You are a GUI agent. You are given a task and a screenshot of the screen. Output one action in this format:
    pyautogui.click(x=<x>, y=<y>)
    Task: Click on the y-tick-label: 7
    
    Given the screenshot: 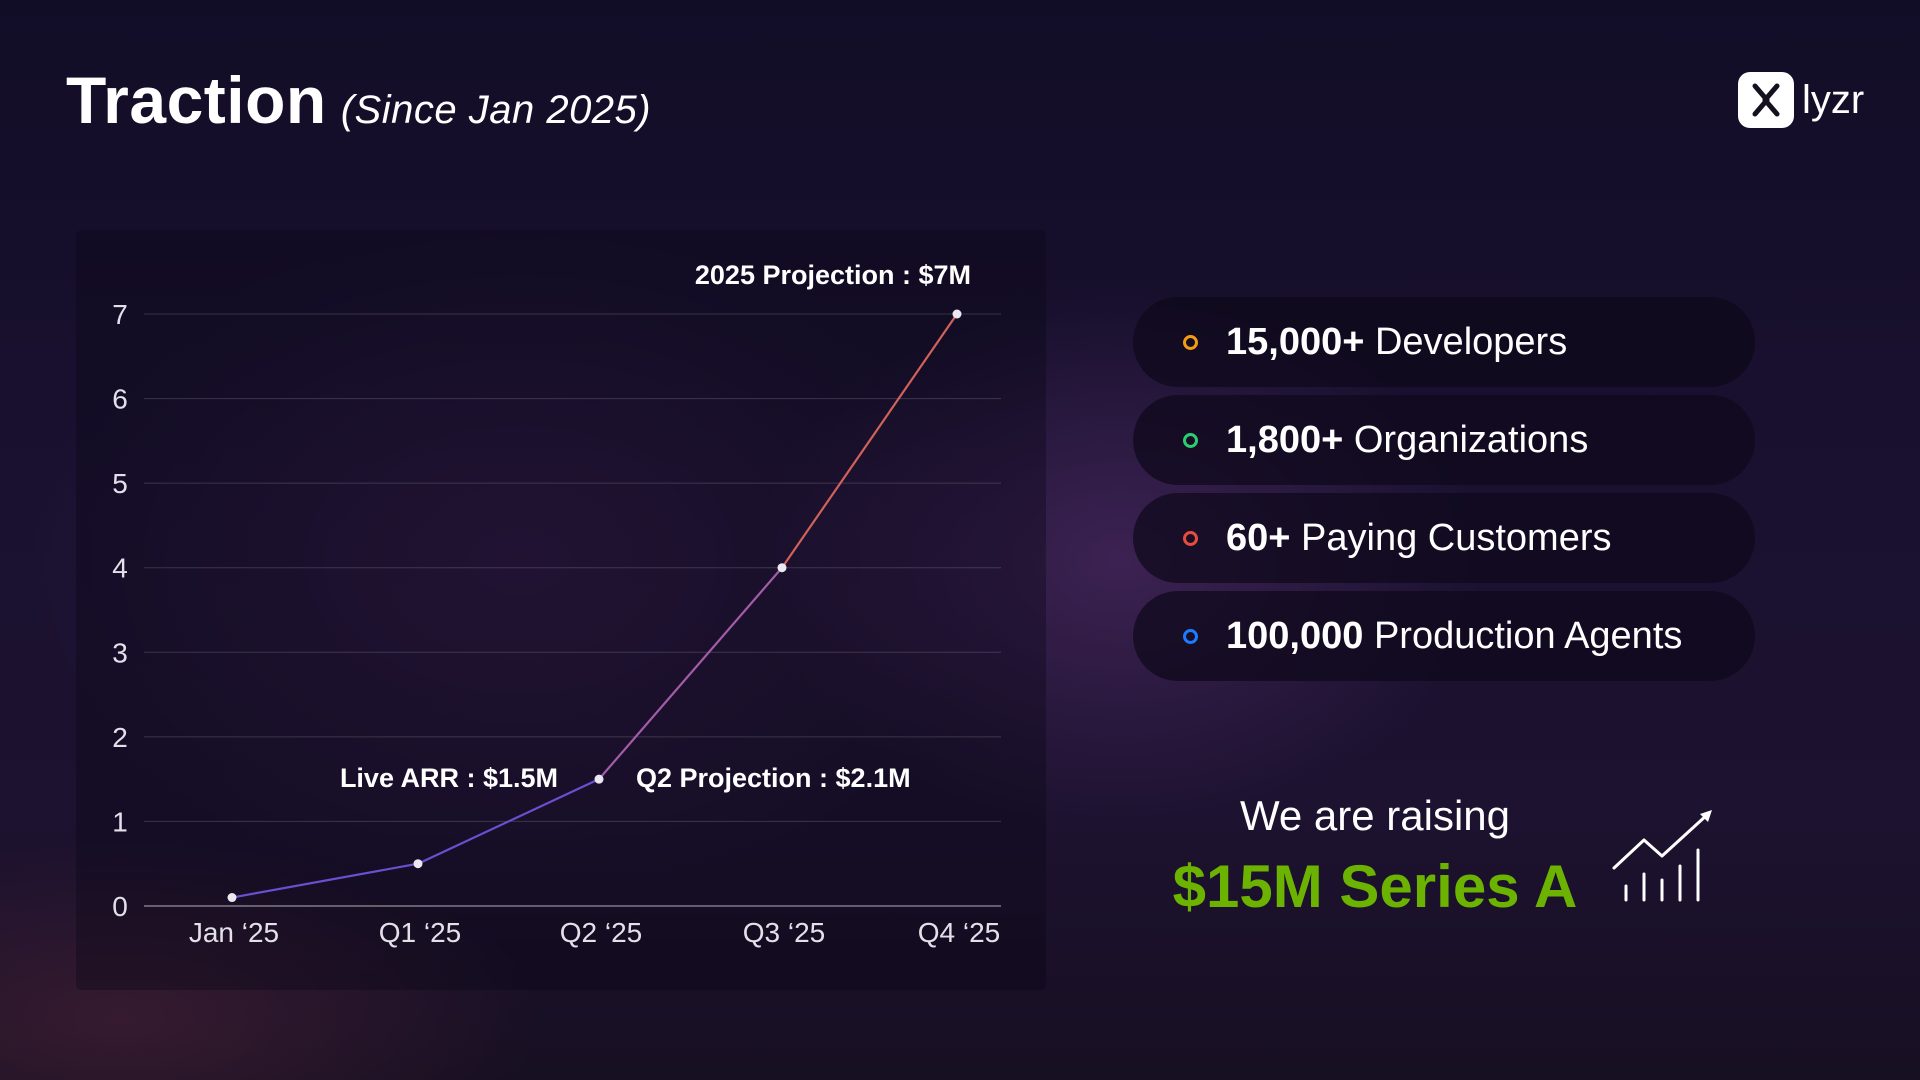 What is the action you would take?
    pyautogui.click(x=120, y=314)
    